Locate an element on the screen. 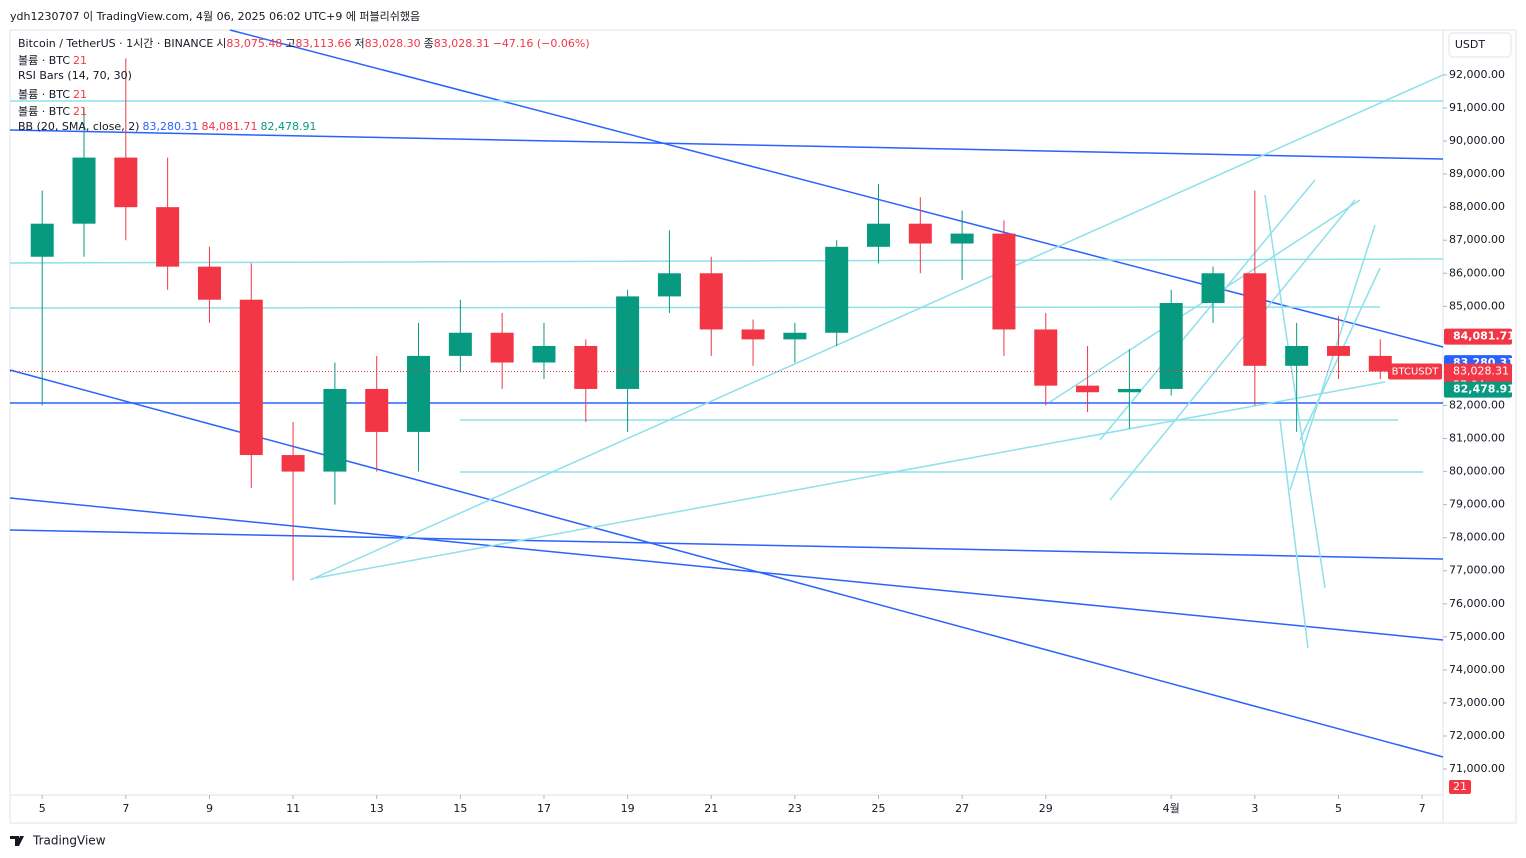  y-tick-label: 71,000.00 is located at coordinates (1477, 768).